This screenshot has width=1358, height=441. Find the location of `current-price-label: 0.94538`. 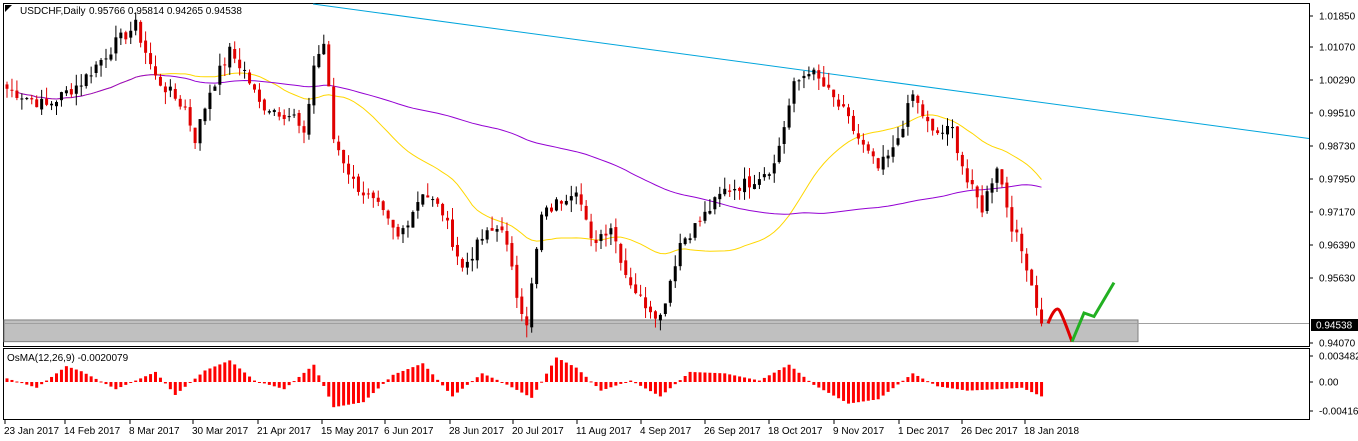

current-price-label: 0.94538 is located at coordinates (1334, 326).